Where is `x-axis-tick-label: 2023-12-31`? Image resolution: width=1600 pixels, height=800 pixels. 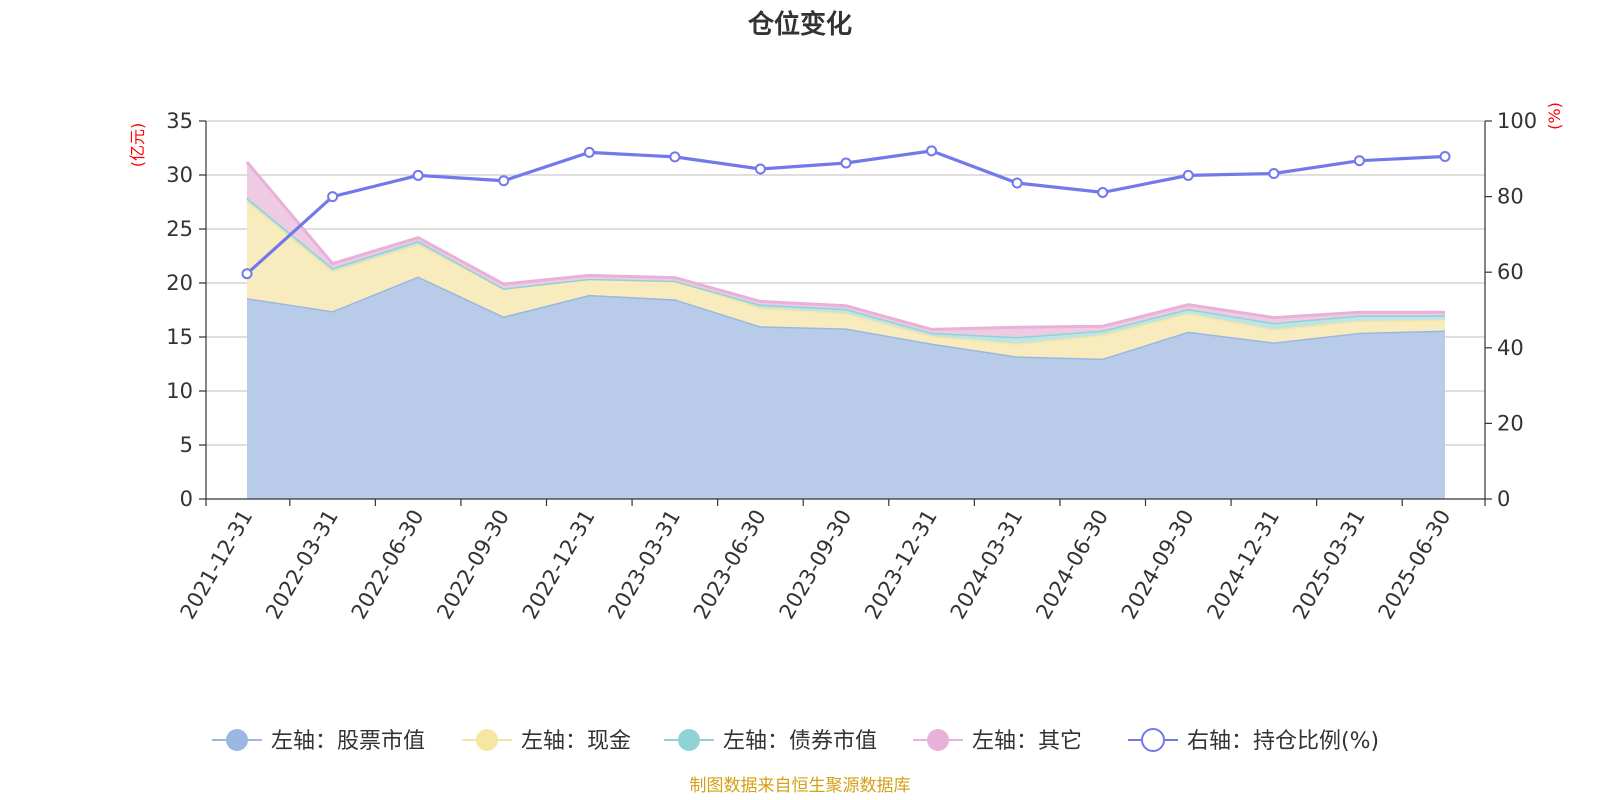 x-axis-tick-label: 2023-12-31 is located at coordinates (901, 565).